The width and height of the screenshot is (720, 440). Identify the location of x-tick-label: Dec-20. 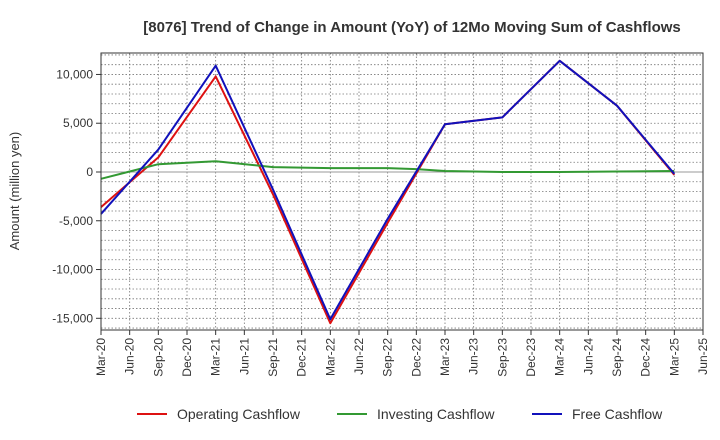
(187, 357).